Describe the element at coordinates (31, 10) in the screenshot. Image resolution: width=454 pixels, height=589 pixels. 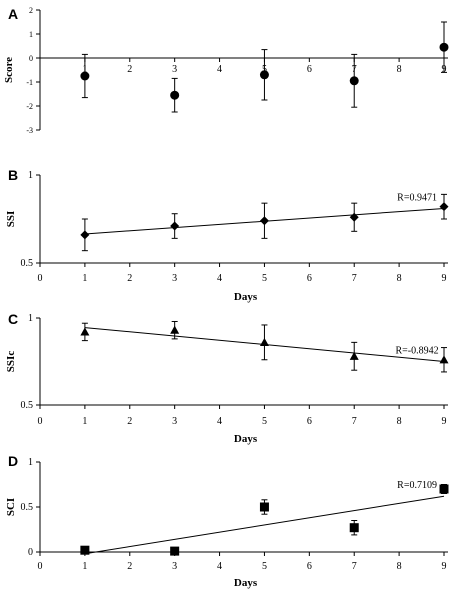
I see `y-tick-label: 2` at that location.